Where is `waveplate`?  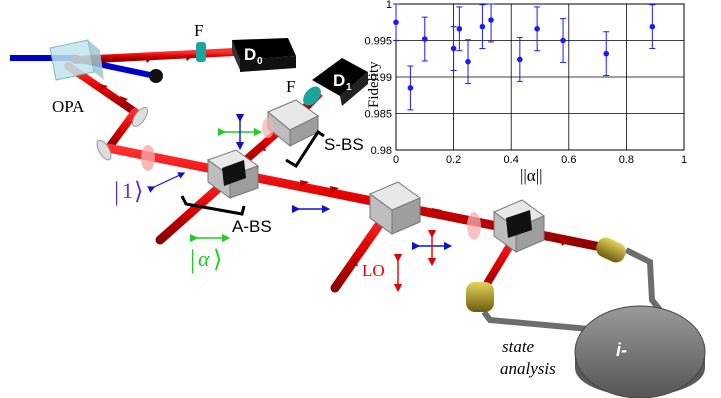 waveplate is located at coordinates (268, 128).